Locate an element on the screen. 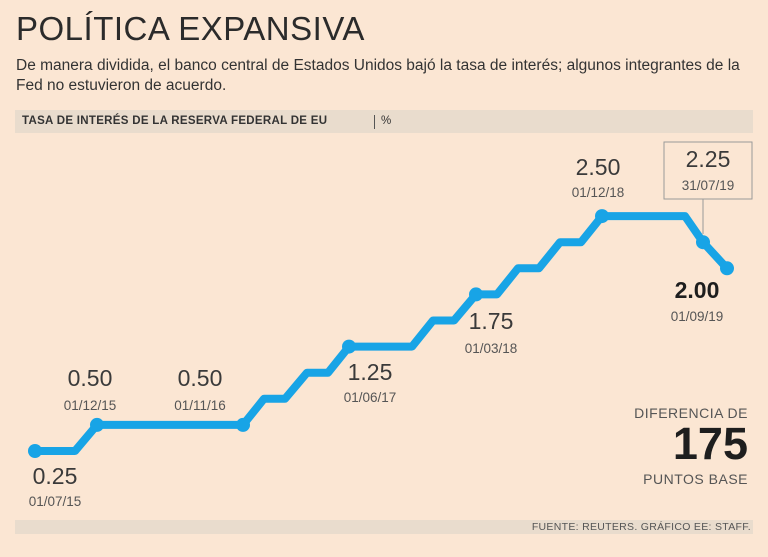 The height and width of the screenshot is (557, 768). data-label-date-0: 01/07/15 is located at coordinates (55, 501).